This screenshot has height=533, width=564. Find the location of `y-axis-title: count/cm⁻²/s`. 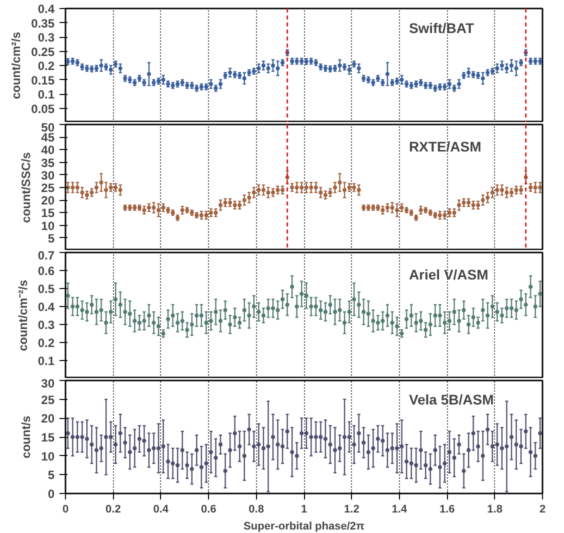

y-axis-title: count/cm⁻²/s is located at coordinates (23, 316).